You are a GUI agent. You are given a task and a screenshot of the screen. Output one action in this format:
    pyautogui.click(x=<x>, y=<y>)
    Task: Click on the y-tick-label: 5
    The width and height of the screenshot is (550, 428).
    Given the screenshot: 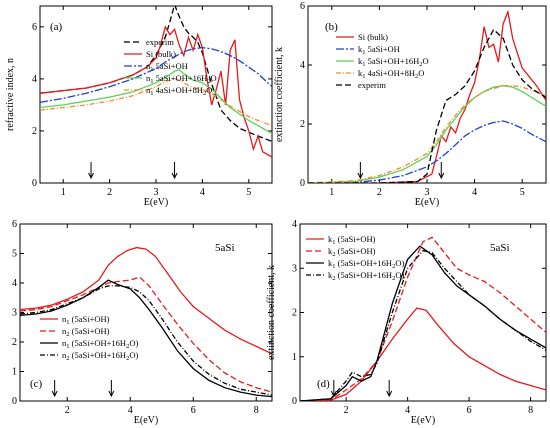 What is the action you would take?
    pyautogui.click(x=14, y=254)
    